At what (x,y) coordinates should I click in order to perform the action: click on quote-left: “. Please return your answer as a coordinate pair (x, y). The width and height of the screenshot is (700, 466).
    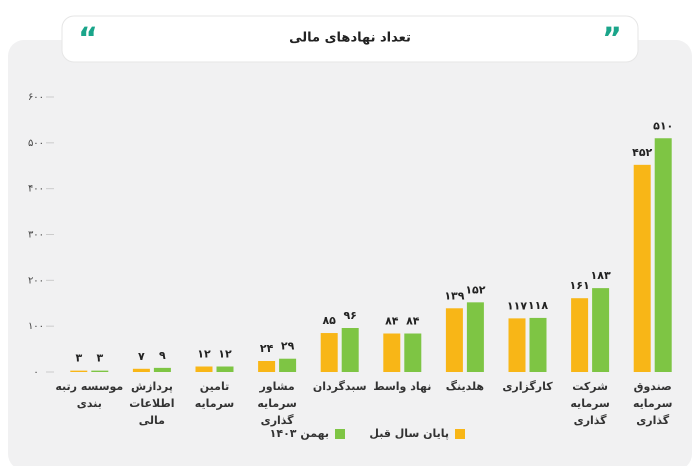
    Looking at the image, I should click on (88, 39).